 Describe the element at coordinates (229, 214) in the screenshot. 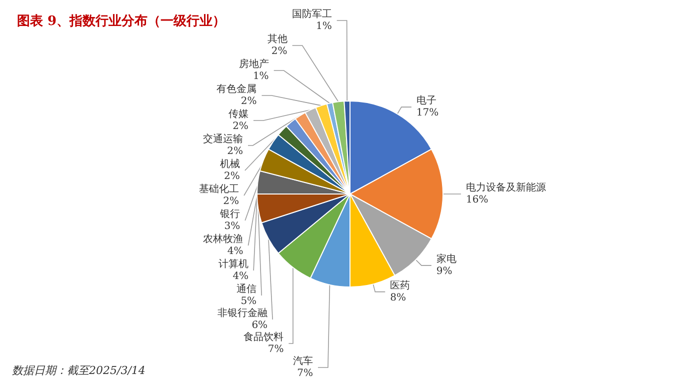

I see `slice-label: 银行` at that location.